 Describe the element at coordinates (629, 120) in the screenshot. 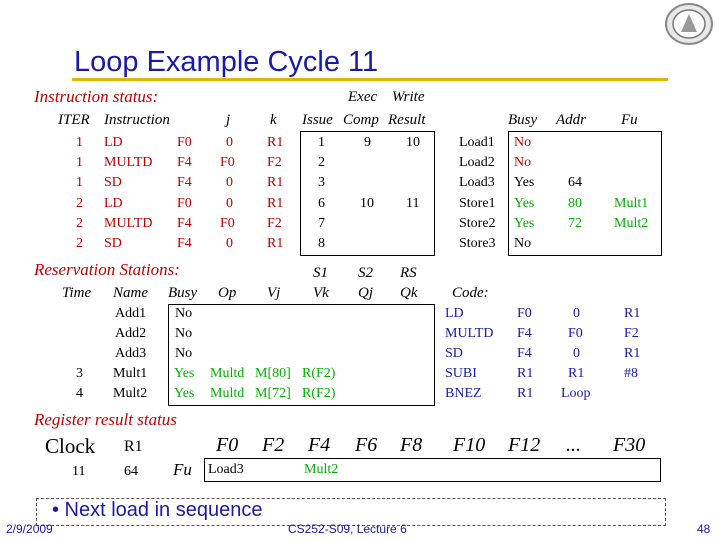

I see `header-fu: Fu` at that location.